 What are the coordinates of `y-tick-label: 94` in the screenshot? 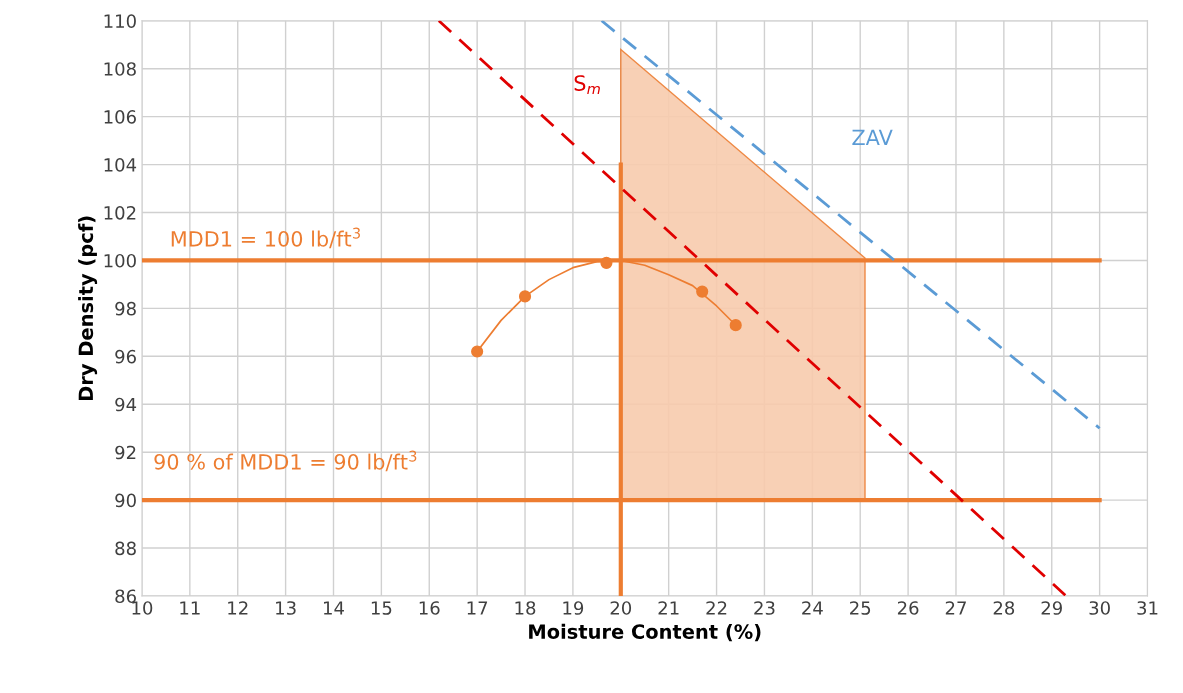 It's located at (126, 404).